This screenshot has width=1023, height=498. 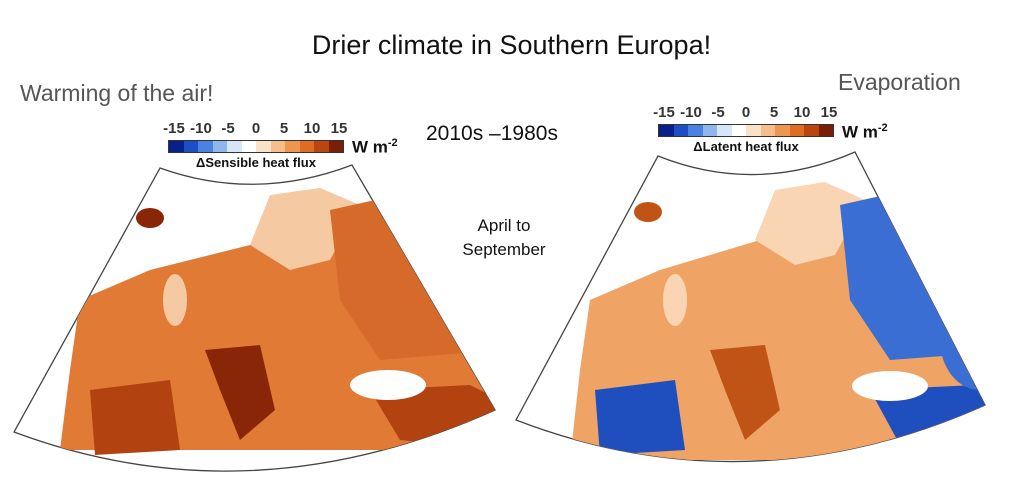 I want to click on sensible-unit-label: W m-2, so click(x=375, y=147).